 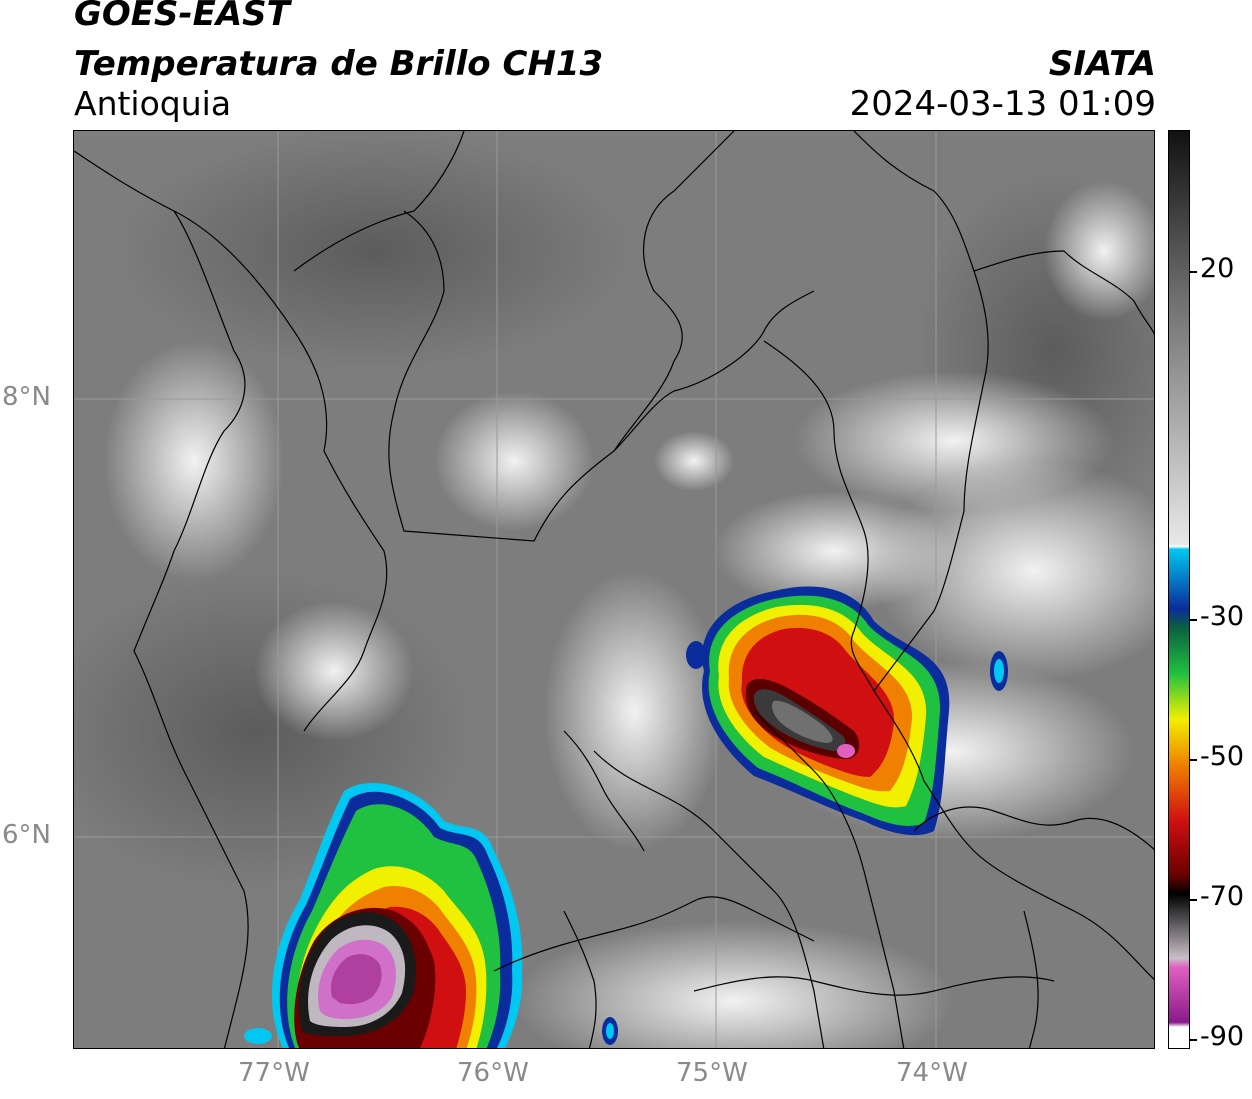 What do you see at coordinates (274, 1073) in the screenshot?
I see `lon-label-77w: 77°W` at bounding box center [274, 1073].